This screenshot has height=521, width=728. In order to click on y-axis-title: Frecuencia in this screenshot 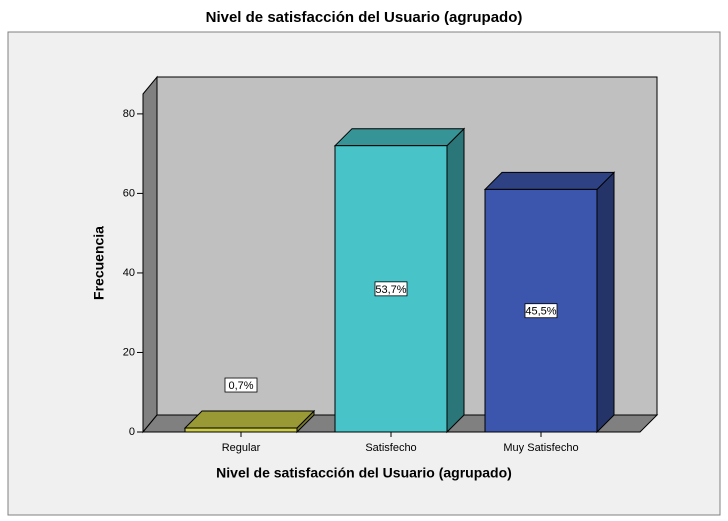, I will do `click(99, 263)`.